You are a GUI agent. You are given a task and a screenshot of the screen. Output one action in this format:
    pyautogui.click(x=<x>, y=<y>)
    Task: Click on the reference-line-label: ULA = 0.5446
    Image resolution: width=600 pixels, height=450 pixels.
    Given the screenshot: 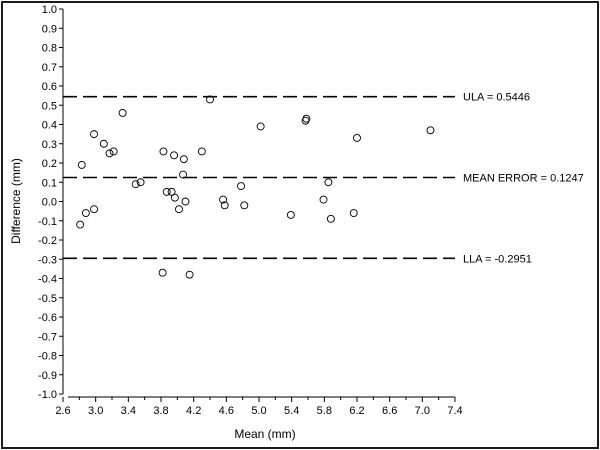 What is the action you would take?
    pyautogui.click(x=496, y=98)
    